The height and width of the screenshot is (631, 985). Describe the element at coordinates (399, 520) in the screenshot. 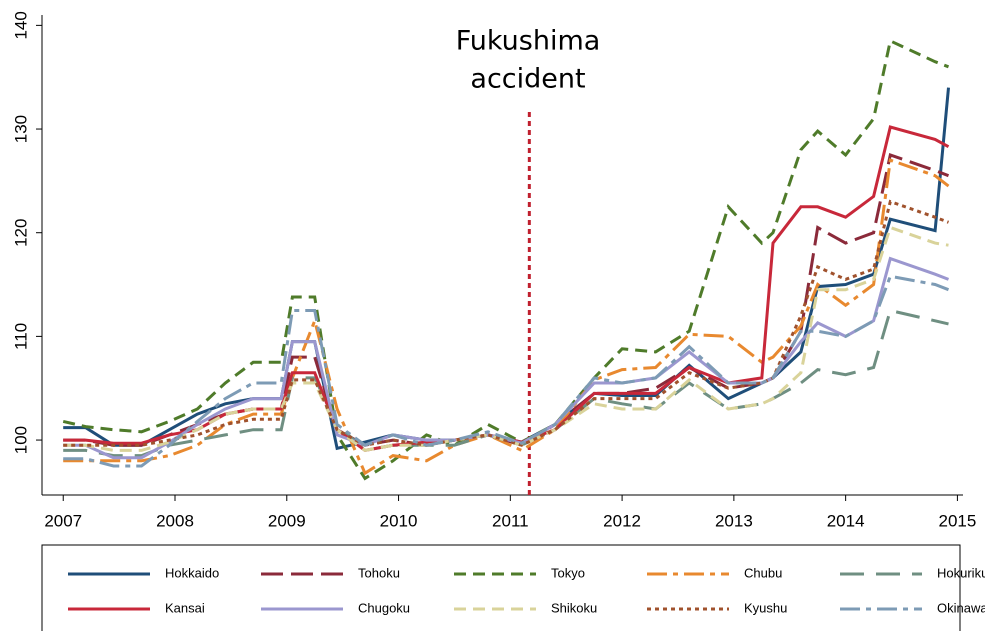

I see `x-tick-label: 2010` at that location.